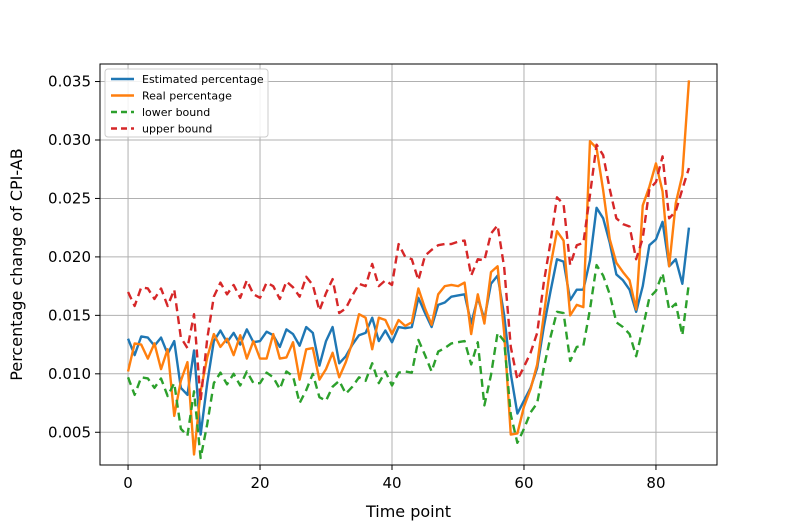 The height and width of the screenshot is (532, 797). I want to click on legend-box, so click(186, 103).